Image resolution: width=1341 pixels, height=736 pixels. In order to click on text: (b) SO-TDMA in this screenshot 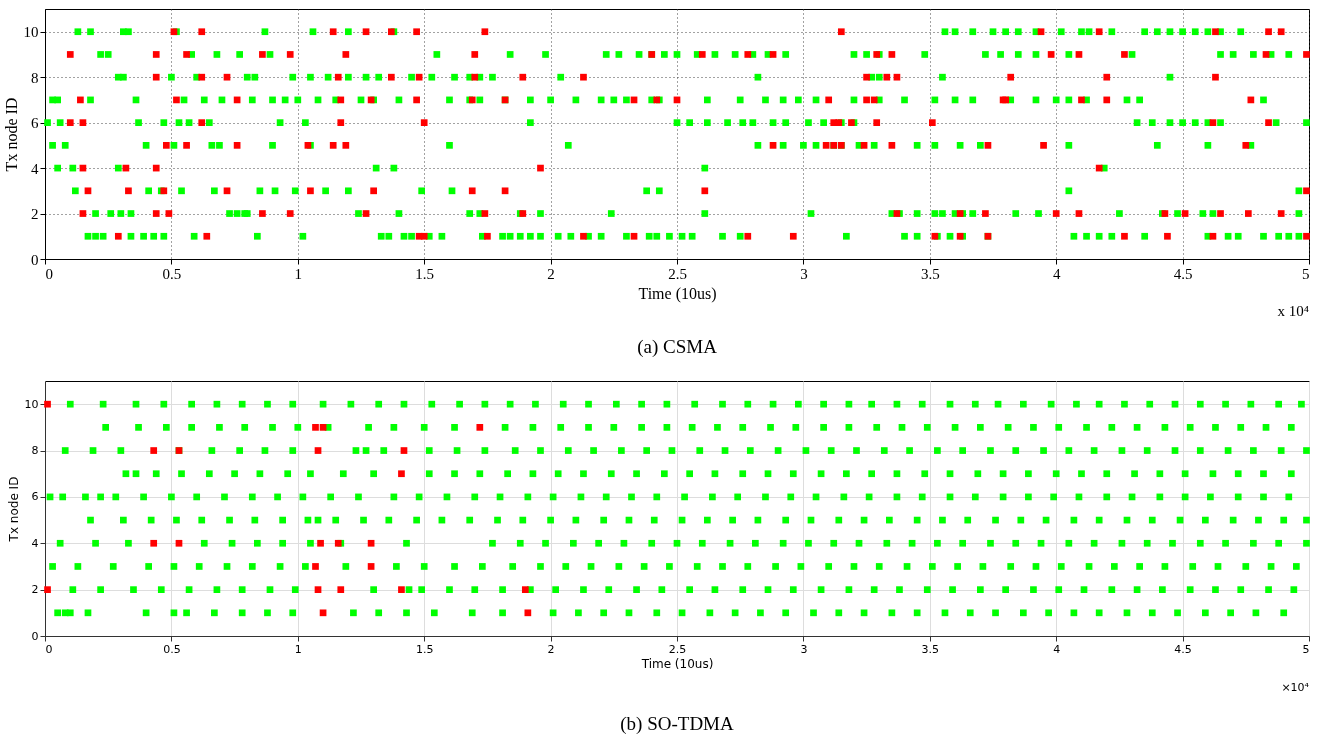, I will do `click(677, 724)`.